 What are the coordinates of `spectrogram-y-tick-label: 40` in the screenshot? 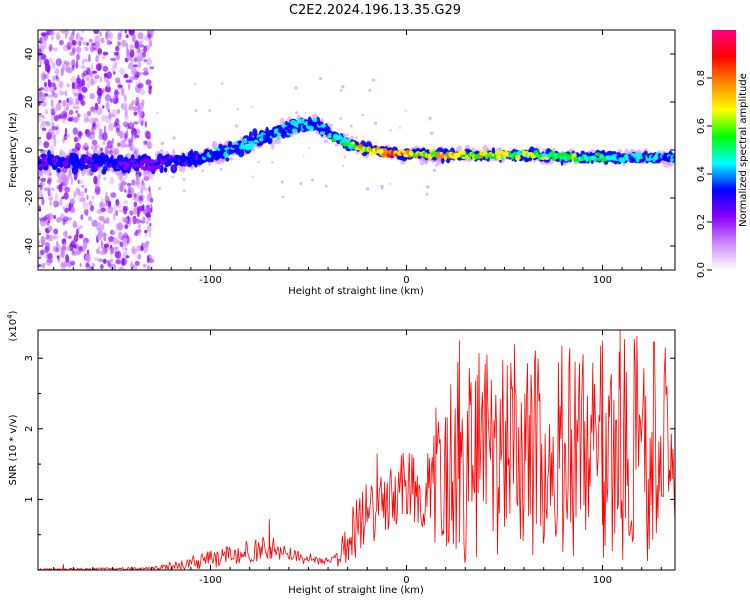 It's located at (29, 54).